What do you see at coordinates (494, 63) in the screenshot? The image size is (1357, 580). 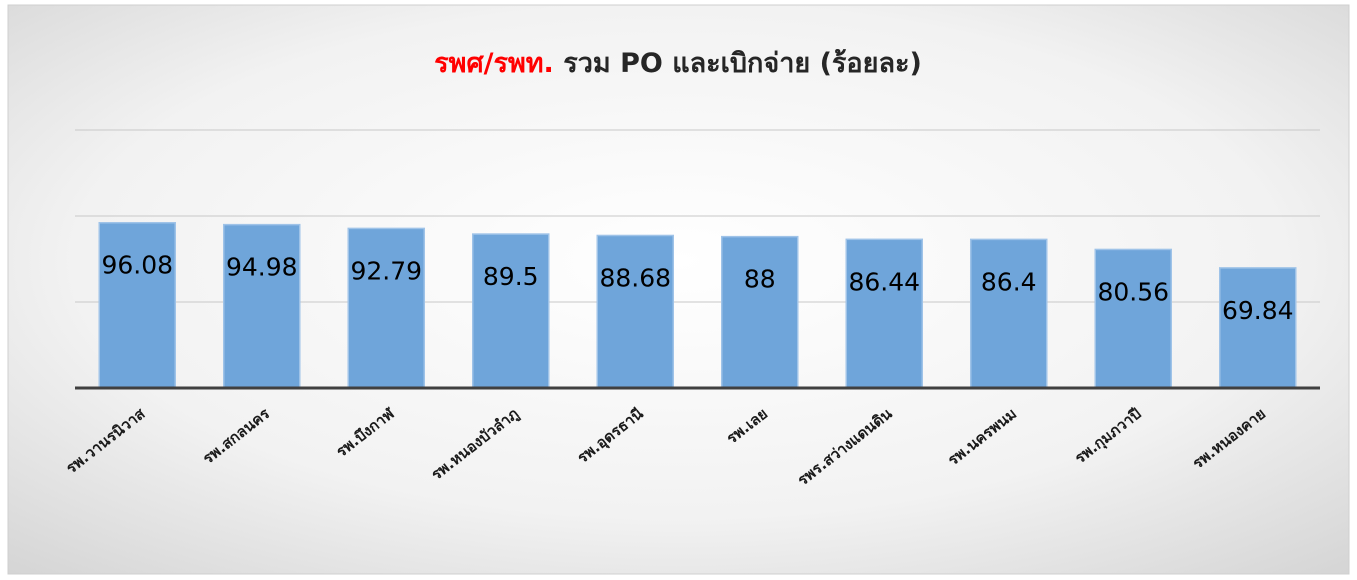 I see `title-prefix: รพศ/รพท.` at bounding box center [494, 63].